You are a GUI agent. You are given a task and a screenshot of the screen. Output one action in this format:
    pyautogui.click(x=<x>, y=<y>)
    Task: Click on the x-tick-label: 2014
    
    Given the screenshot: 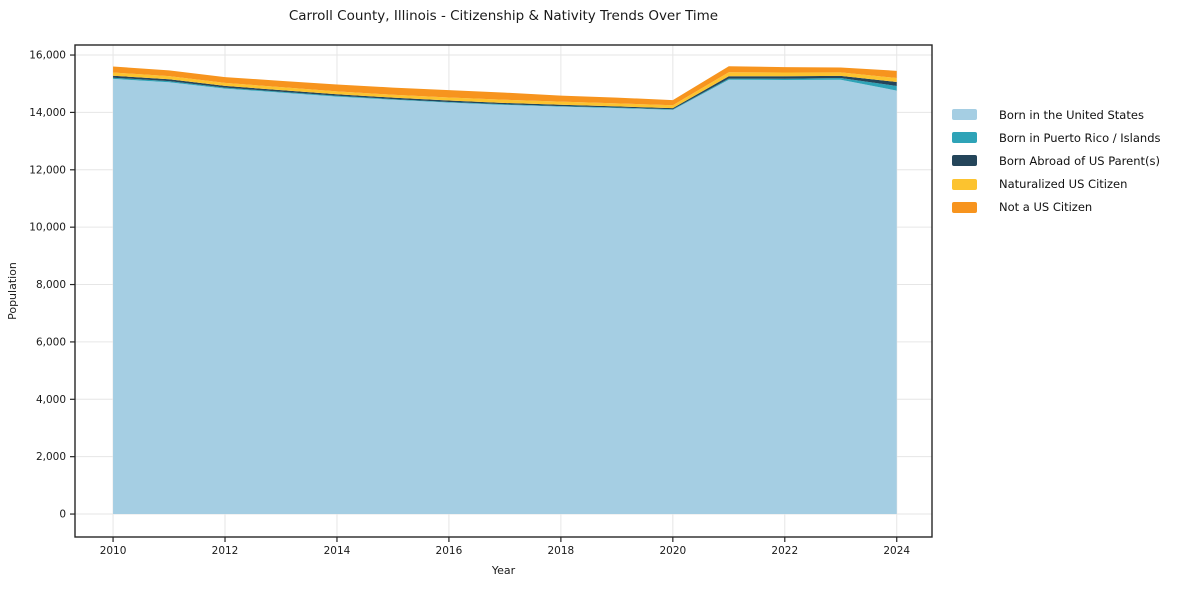 What is the action you would take?
    pyautogui.click(x=337, y=551)
    